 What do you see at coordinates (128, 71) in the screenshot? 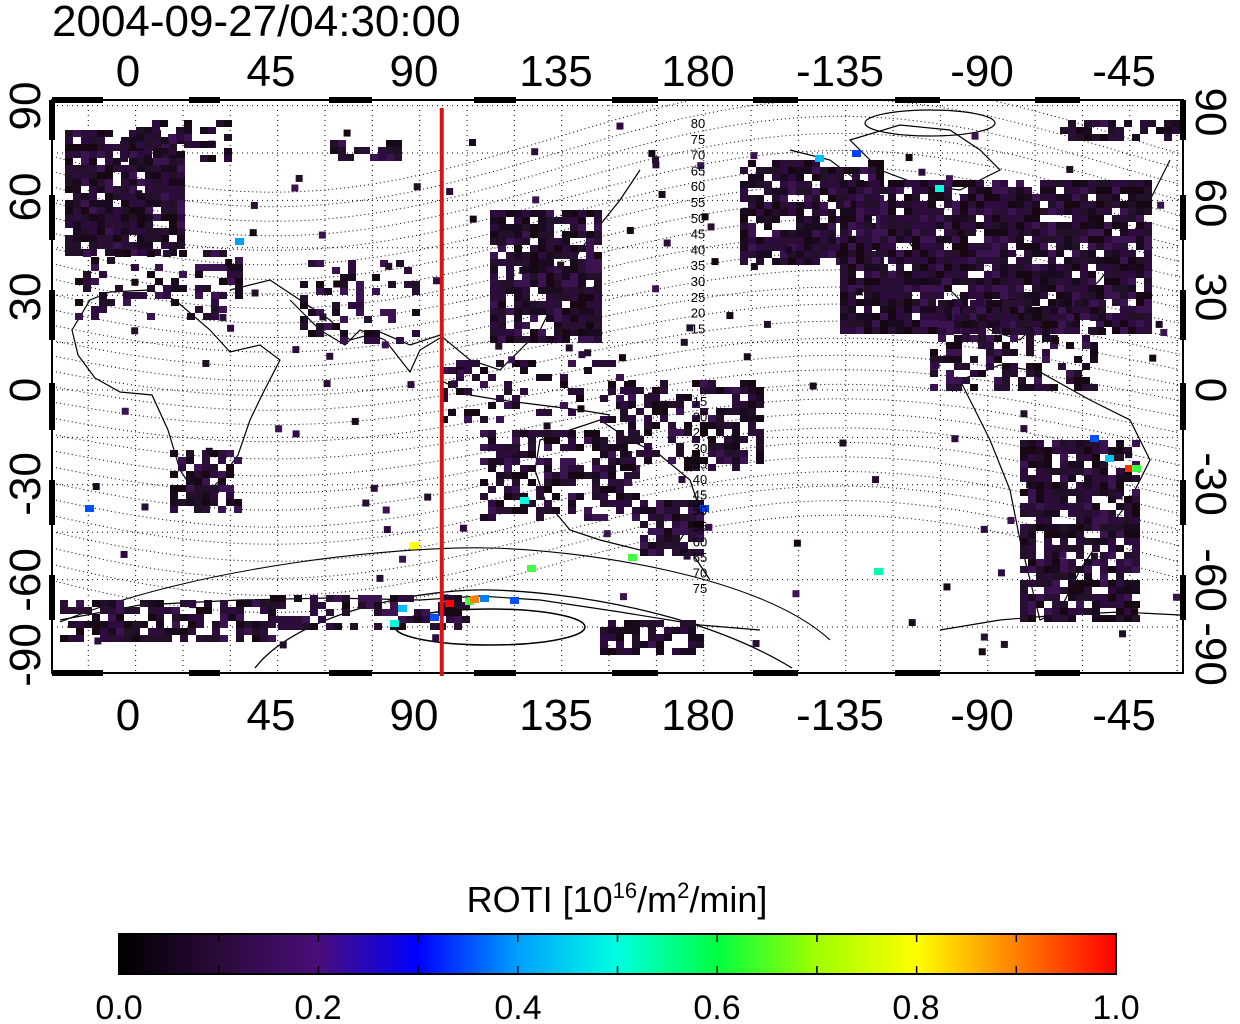
I see `top-lon-tick: 0` at bounding box center [128, 71].